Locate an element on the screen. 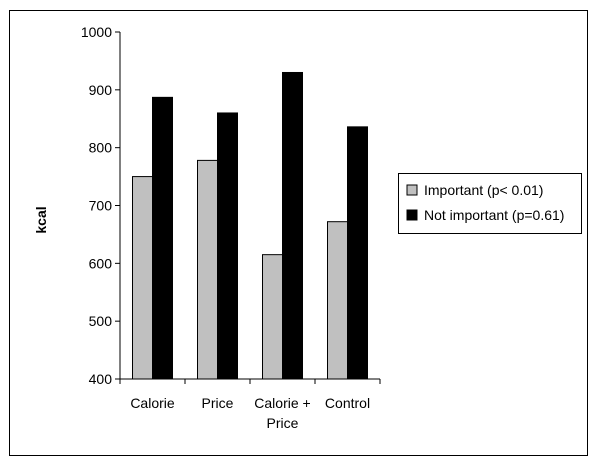 The image size is (600, 470). y-tick-label: 500 is located at coordinates (101, 321).